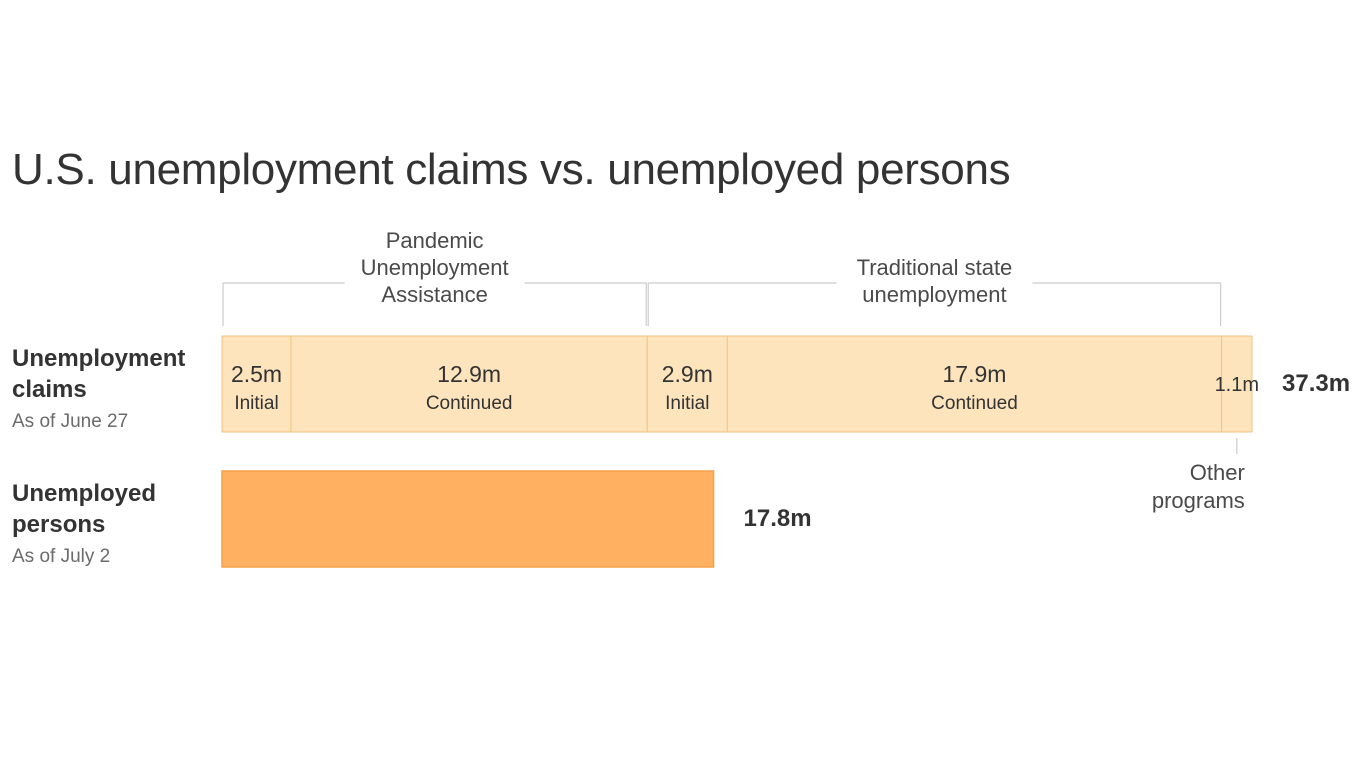  What do you see at coordinates (468, 519) in the screenshot?
I see `persons-bar` at bounding box center [468, 519].